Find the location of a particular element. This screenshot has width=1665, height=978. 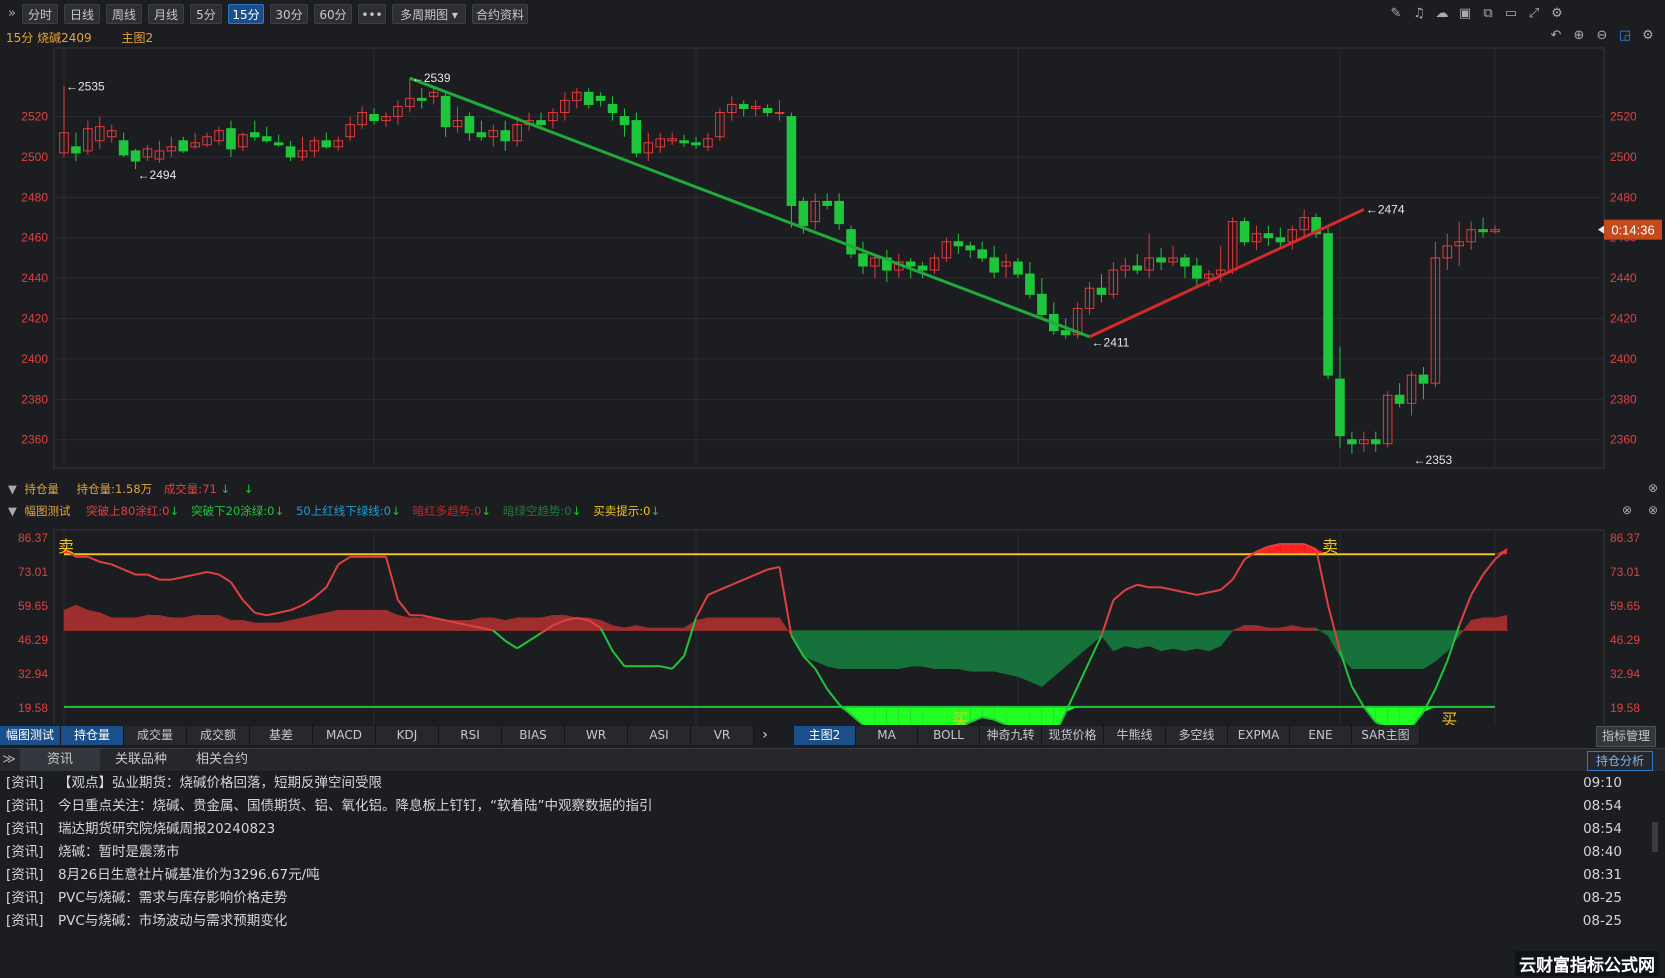

main-indicator-tab-6: 多空线 is located at coordinates (1197, 735).